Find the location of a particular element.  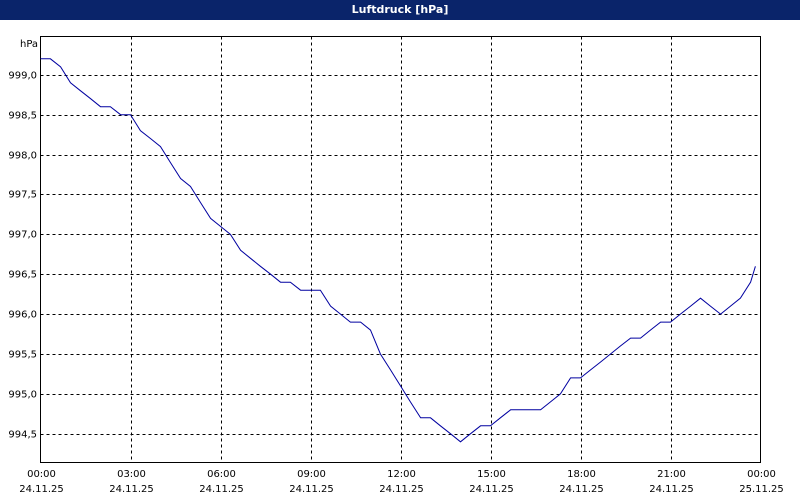

y-tick-label: 998,5 is located at coordinates (22, 116).